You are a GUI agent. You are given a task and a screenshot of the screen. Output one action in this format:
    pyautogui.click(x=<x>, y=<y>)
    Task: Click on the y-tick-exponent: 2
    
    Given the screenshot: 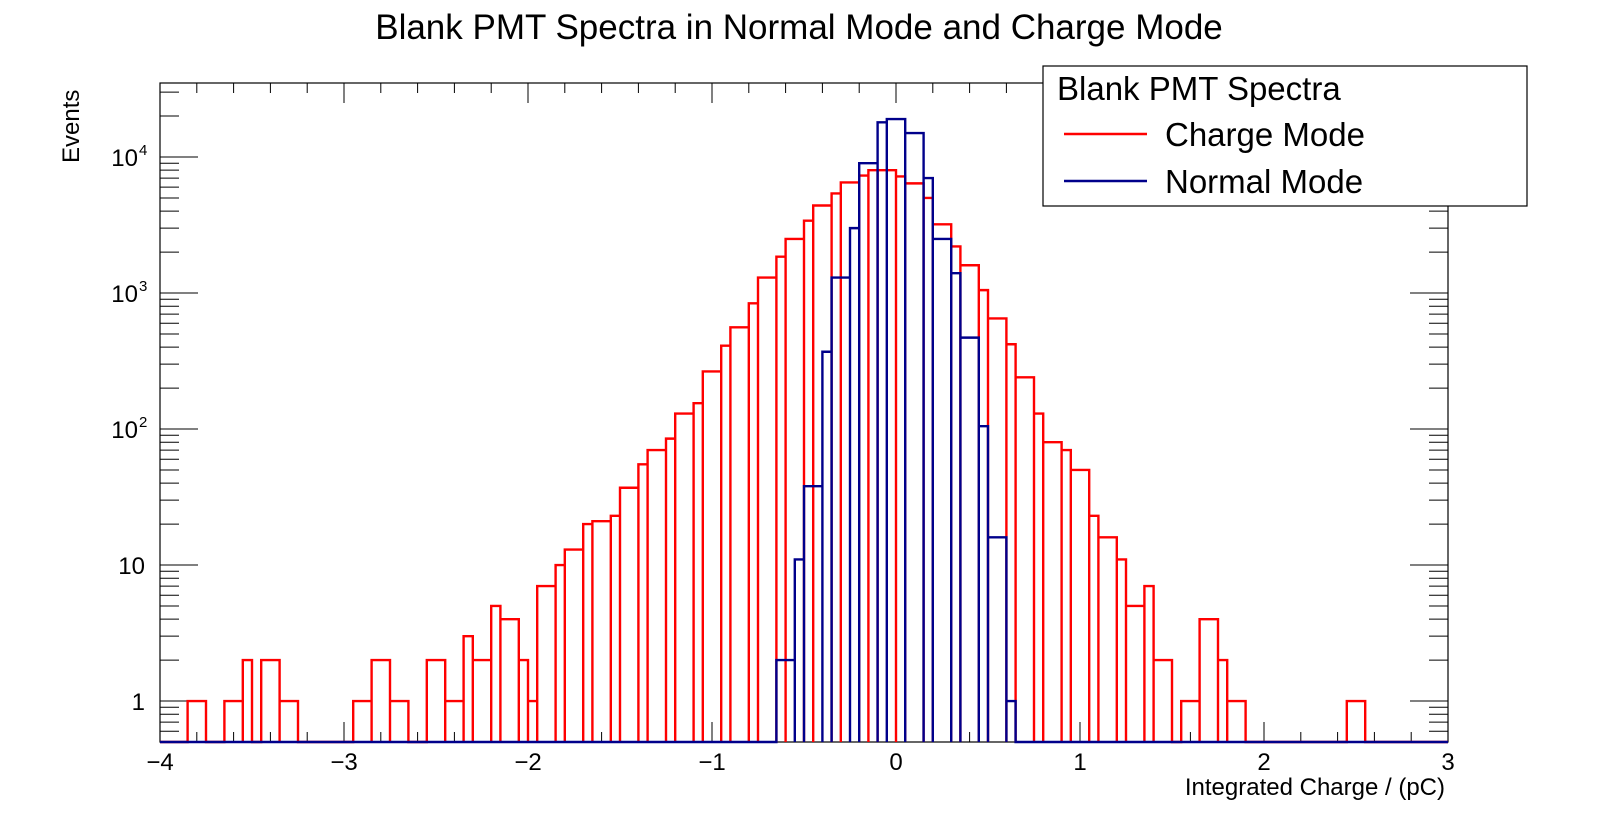 What is the action you would take?
    pyautogui.click(x=143, y=422)
    